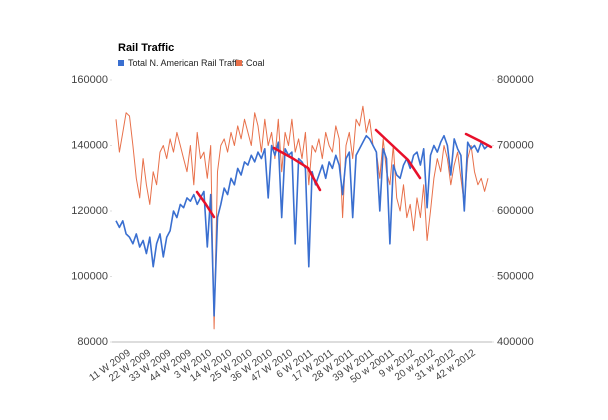  Describe the element at coordinates (89, 211) in the screenshot. I see `y-tick-label: 120000` at that location.